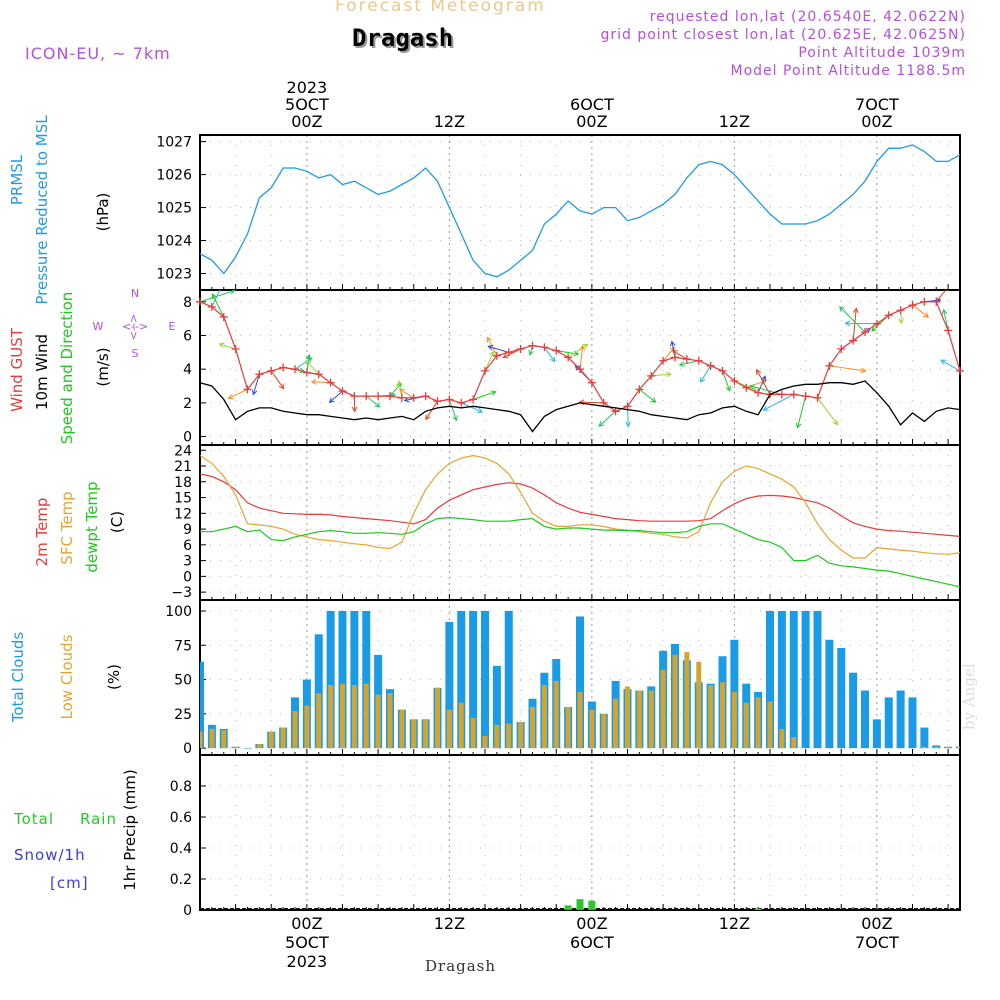  Describe the element at coordinates (33, 819) in the screenshot. I see `precip-total-label: Total` at that location.